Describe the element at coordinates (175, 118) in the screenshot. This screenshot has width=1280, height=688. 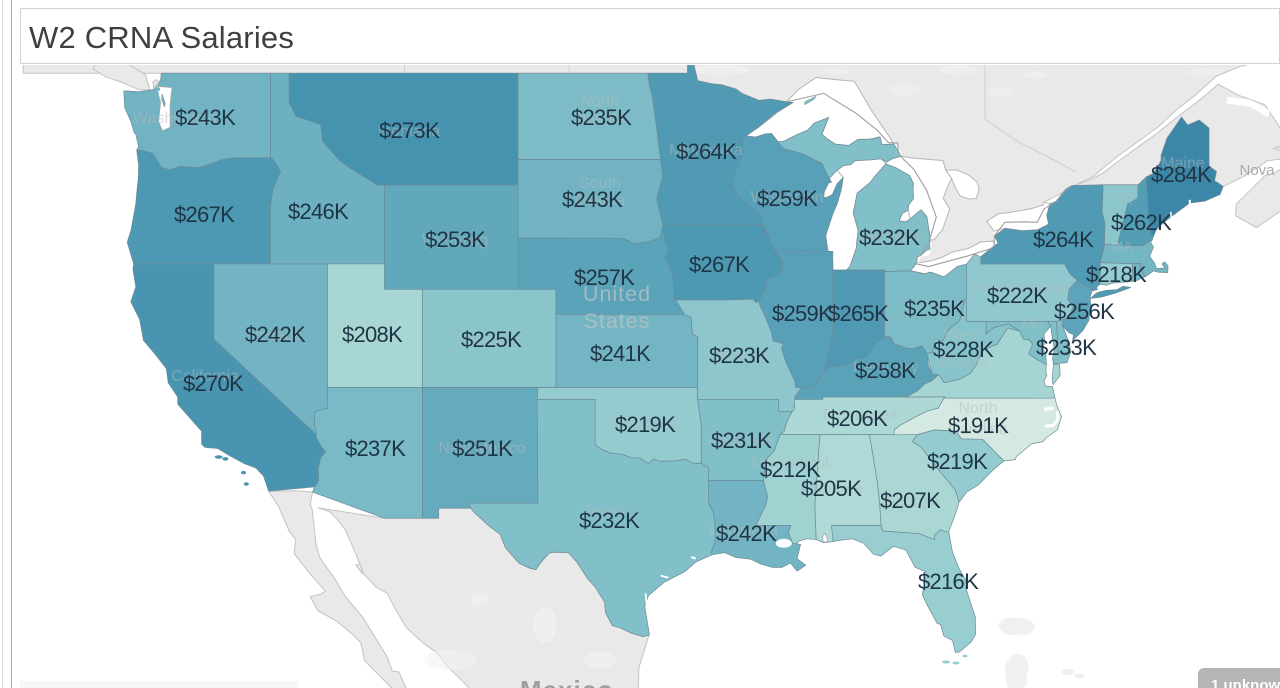
I see `svg-text: Washington` at that location.